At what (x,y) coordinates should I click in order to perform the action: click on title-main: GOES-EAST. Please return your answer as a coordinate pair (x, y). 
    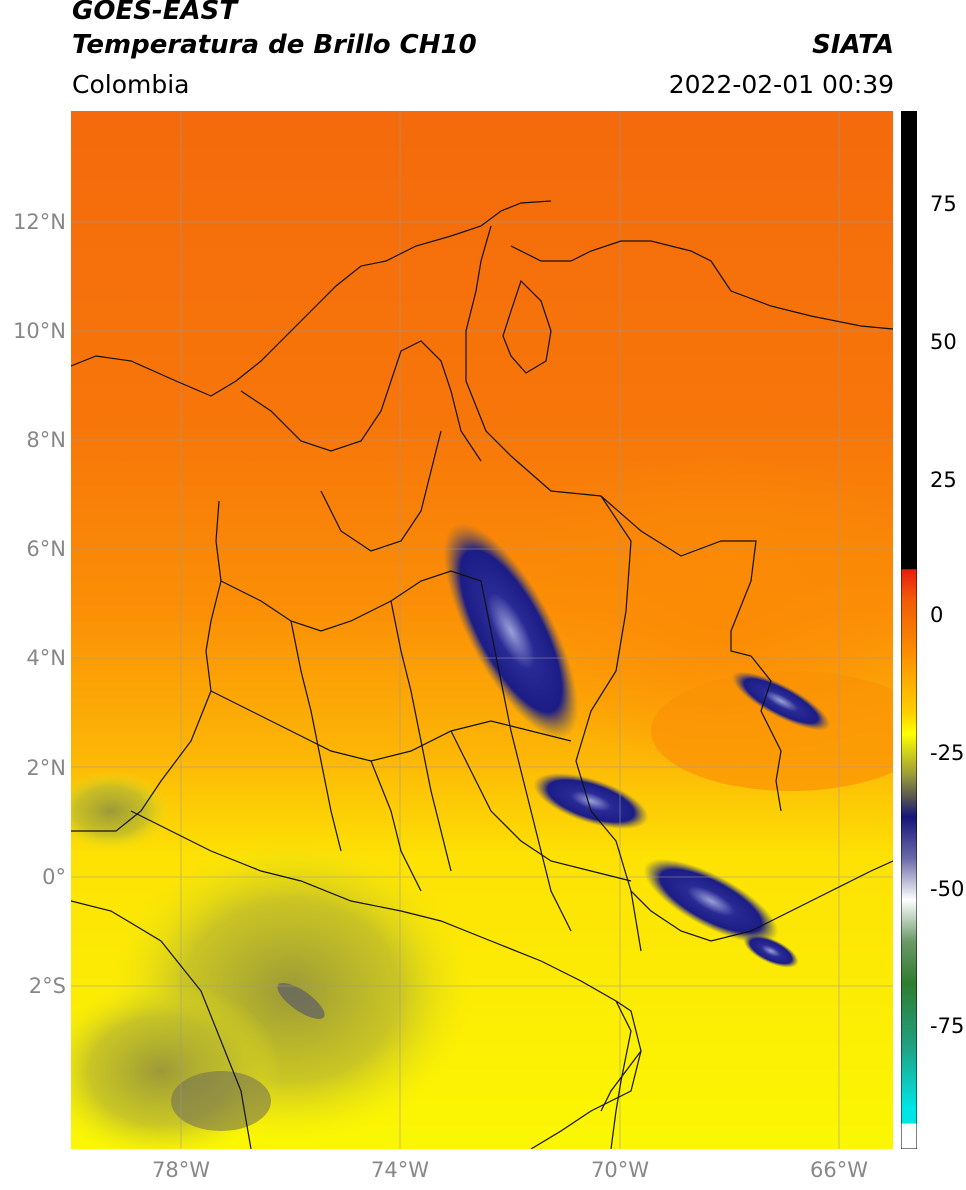
    Looking at the image, I should click on (155, 13).